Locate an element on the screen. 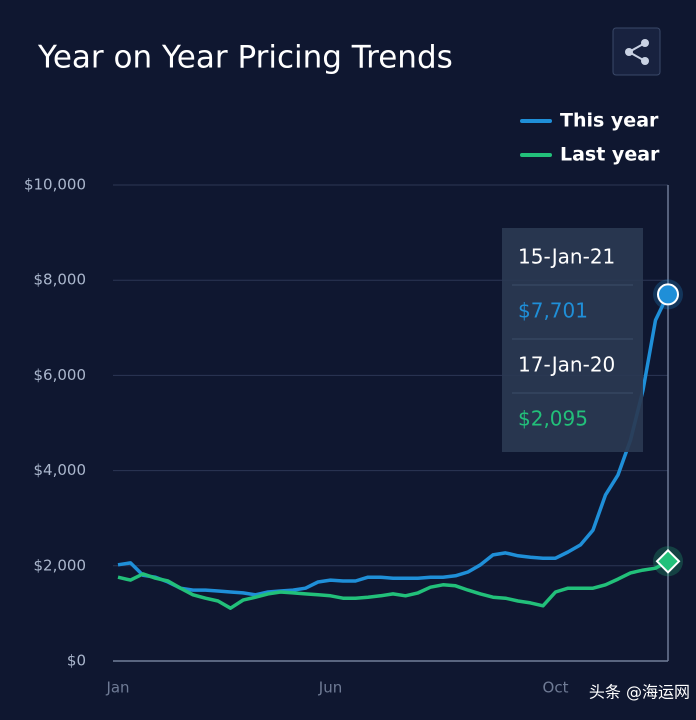  watermark: 头条 @海运网 is located at coordinates (639, 692).